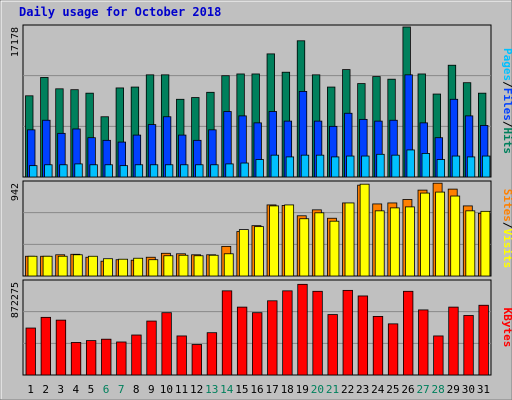 The width and height of the screenshot is (512, 400). What do you see at coordinates (136, 389) in the screenshot?
I see `x-tick-label: 8` at bounding box center [136, 389].